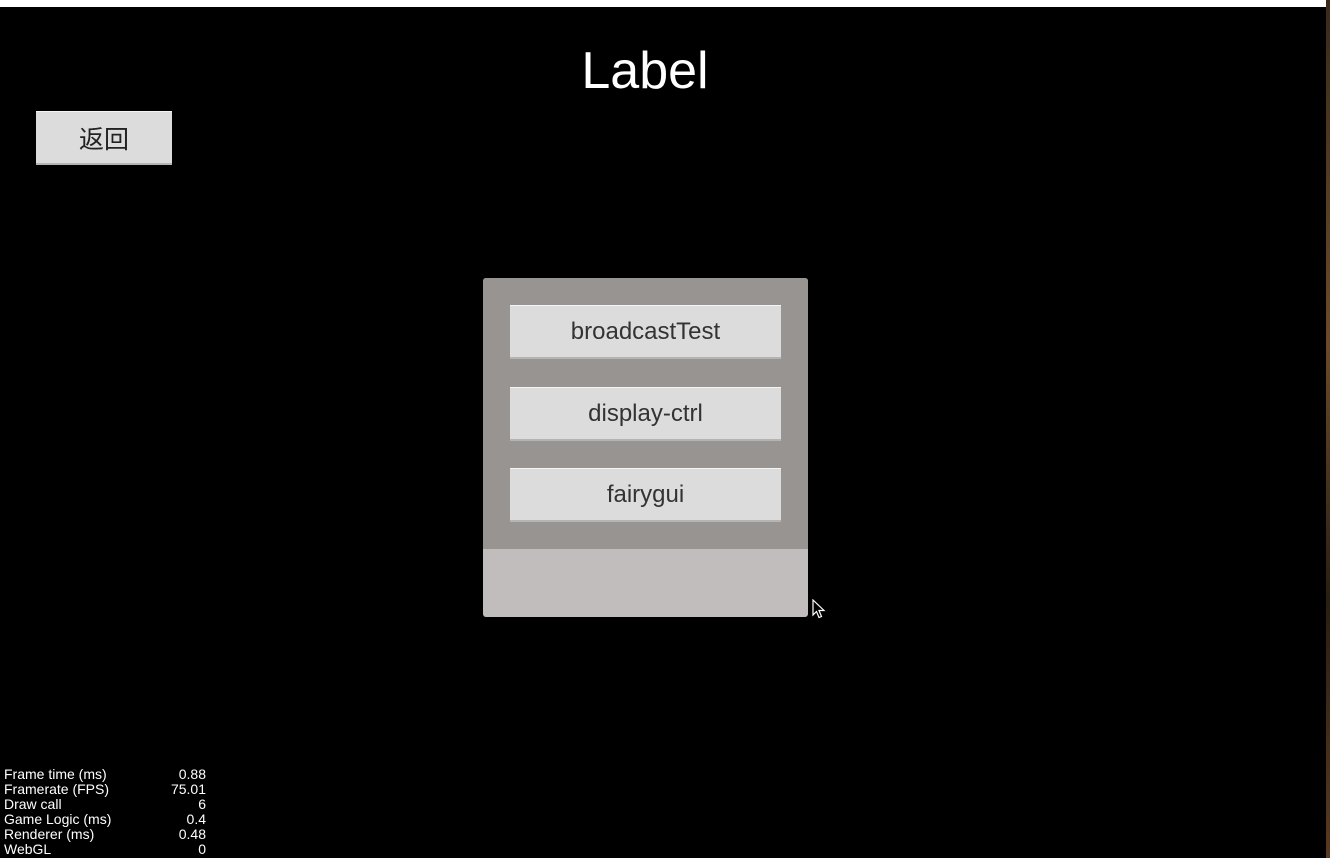 This screenshot has height=858, width=1330. I want to click on stat-value: 0.4, so click(196, 819).